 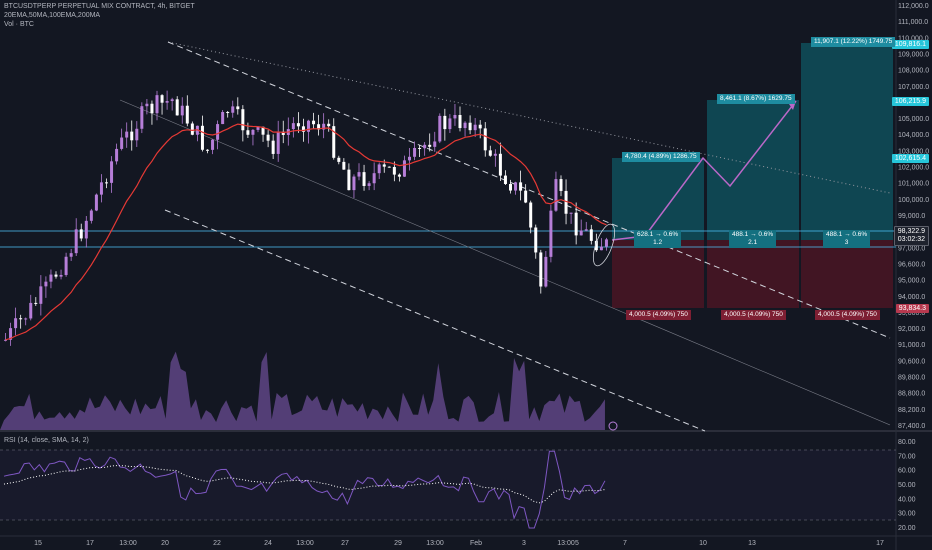 What do you see at coordinates (913, 168) in the screenshot?
I see `price-axis-label: 102,000.0` at bounding box center [913, 168].